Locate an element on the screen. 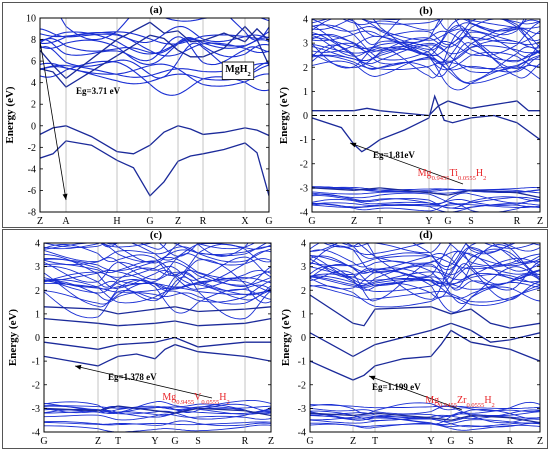 The width and height of the screenshot is (550, 451). y-tick-label: -1 is located at coordinates (304, 140).